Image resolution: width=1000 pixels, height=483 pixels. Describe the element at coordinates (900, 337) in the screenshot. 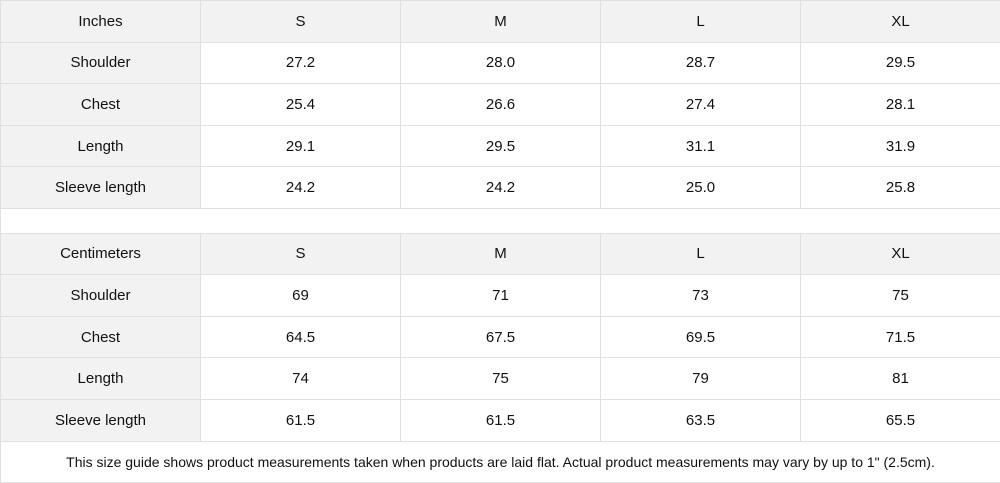

I see `measurement-value: 71.5` at that location.